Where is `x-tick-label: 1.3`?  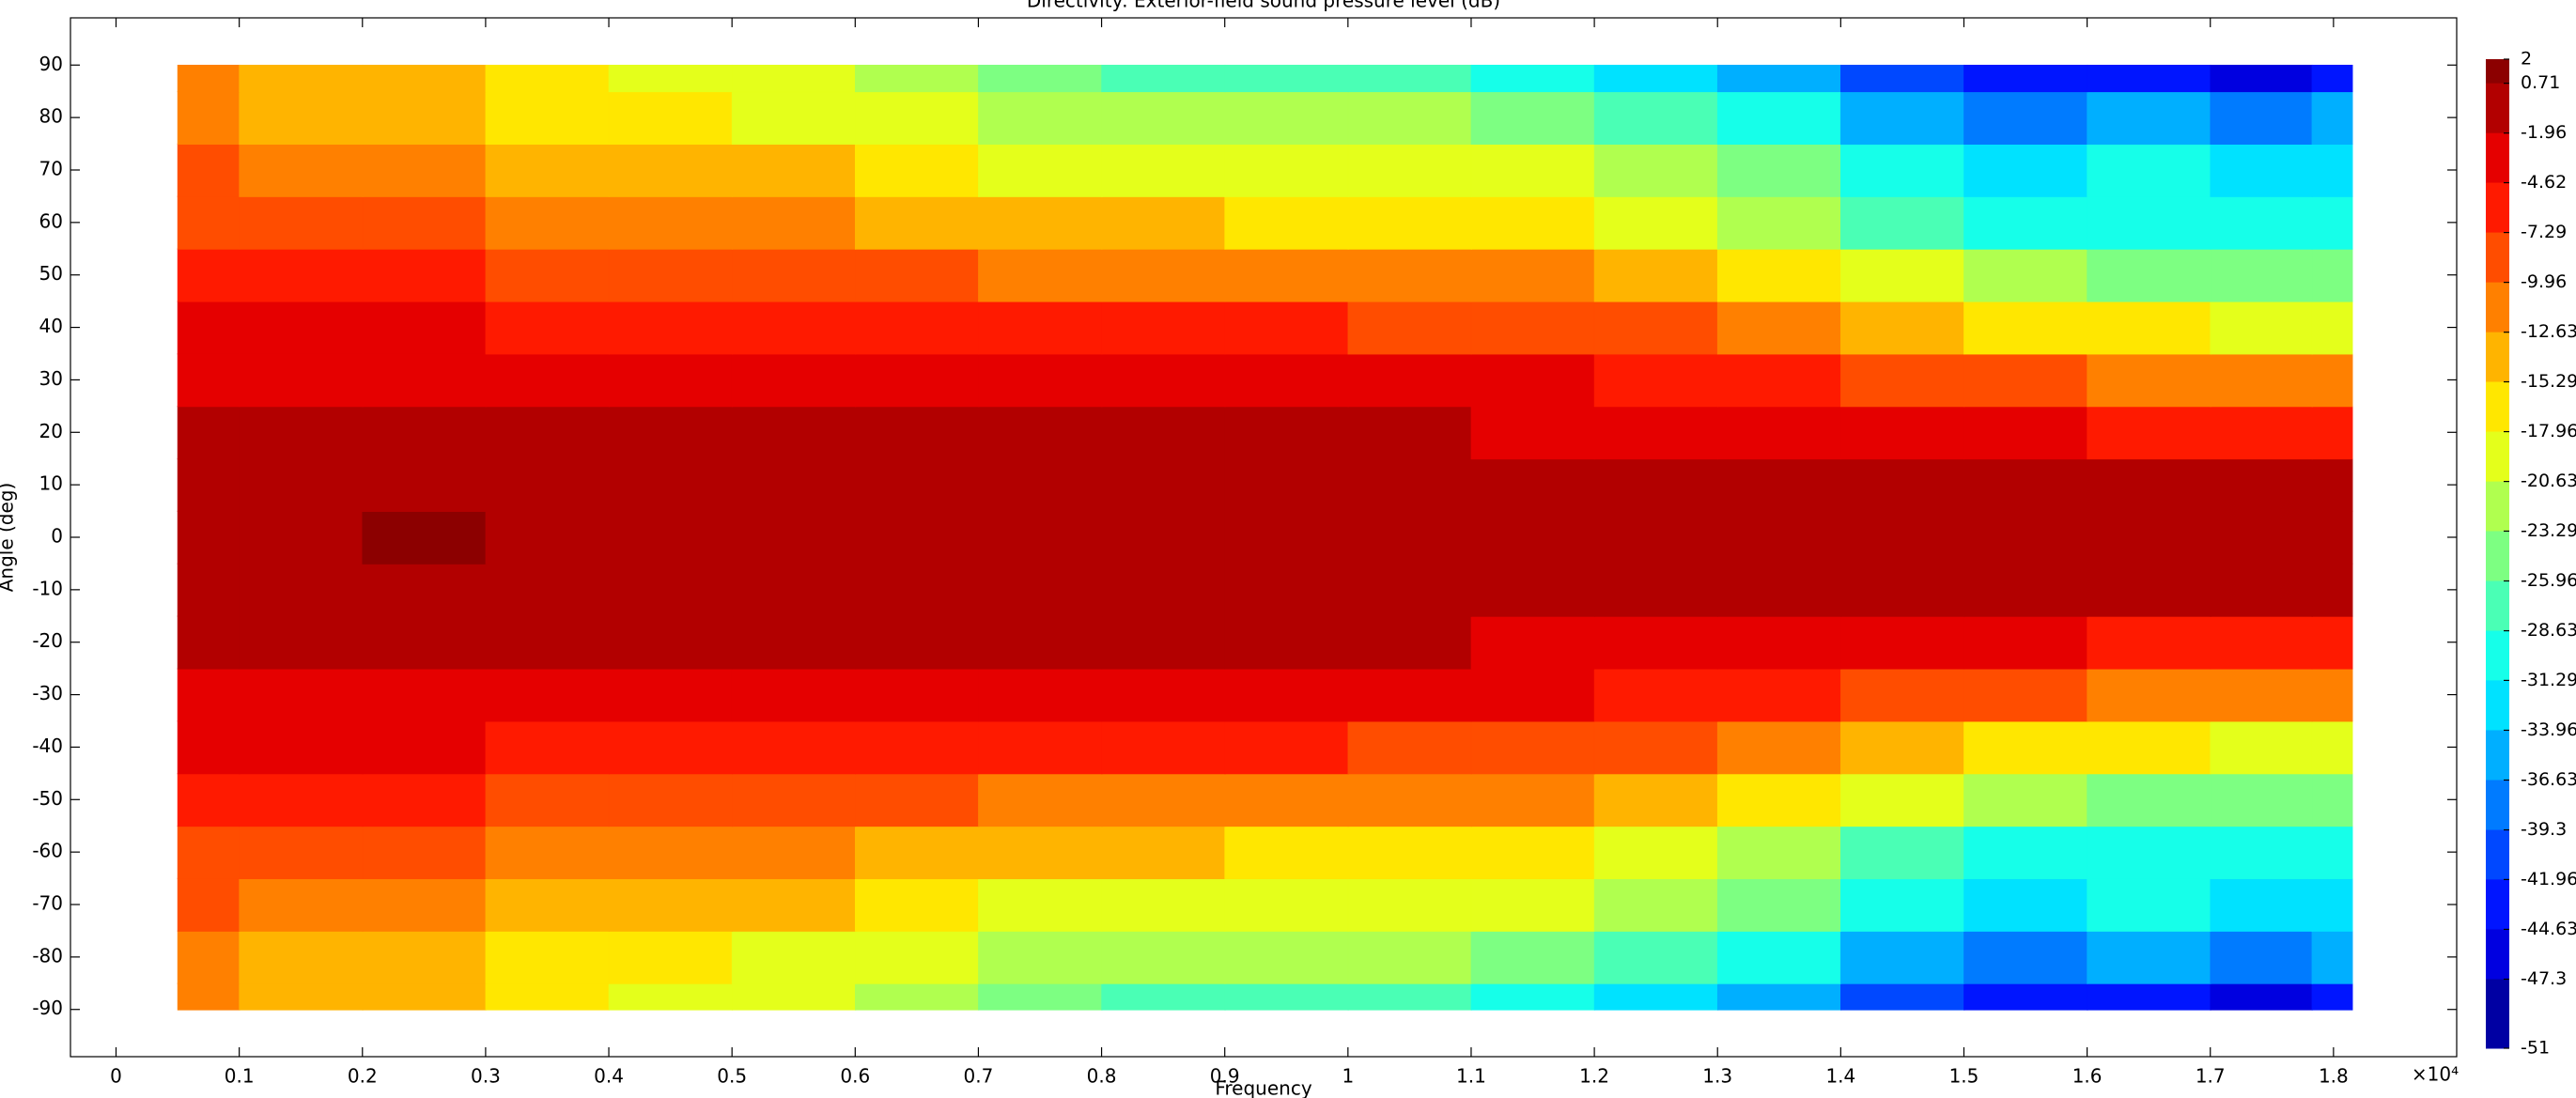 x-tick-label: 1.3 is located at coordinates (1717, 1077).